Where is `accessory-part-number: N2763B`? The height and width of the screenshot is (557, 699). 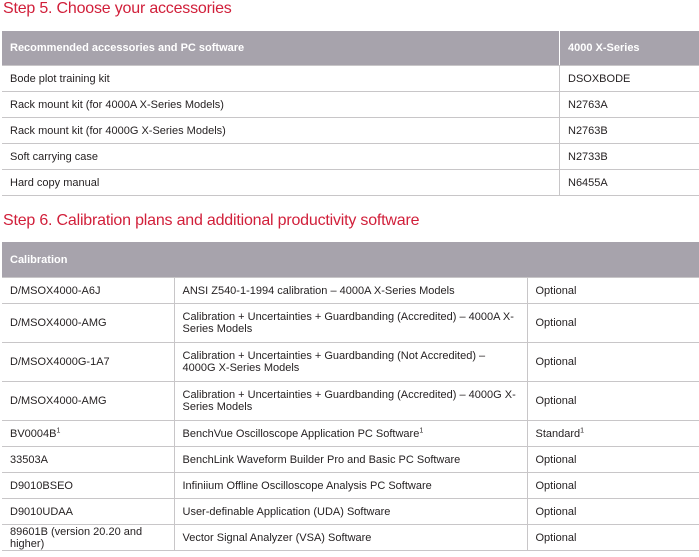
accessory-part-number: N2763B is located at coordinates (629, 130).